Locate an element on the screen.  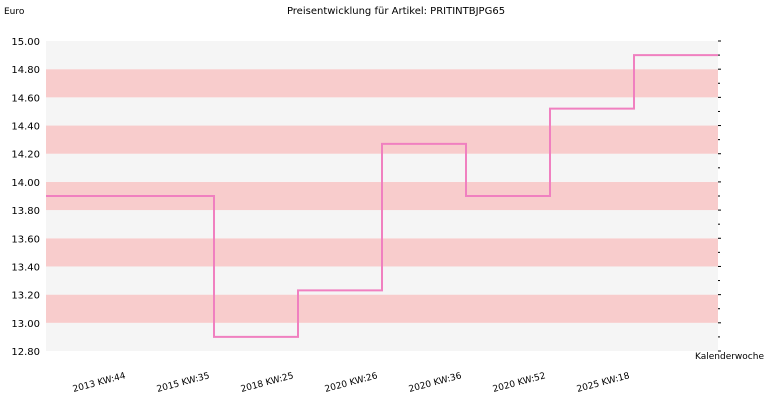
y-tick-label: 13.40 is located at coordinates (25, 267).